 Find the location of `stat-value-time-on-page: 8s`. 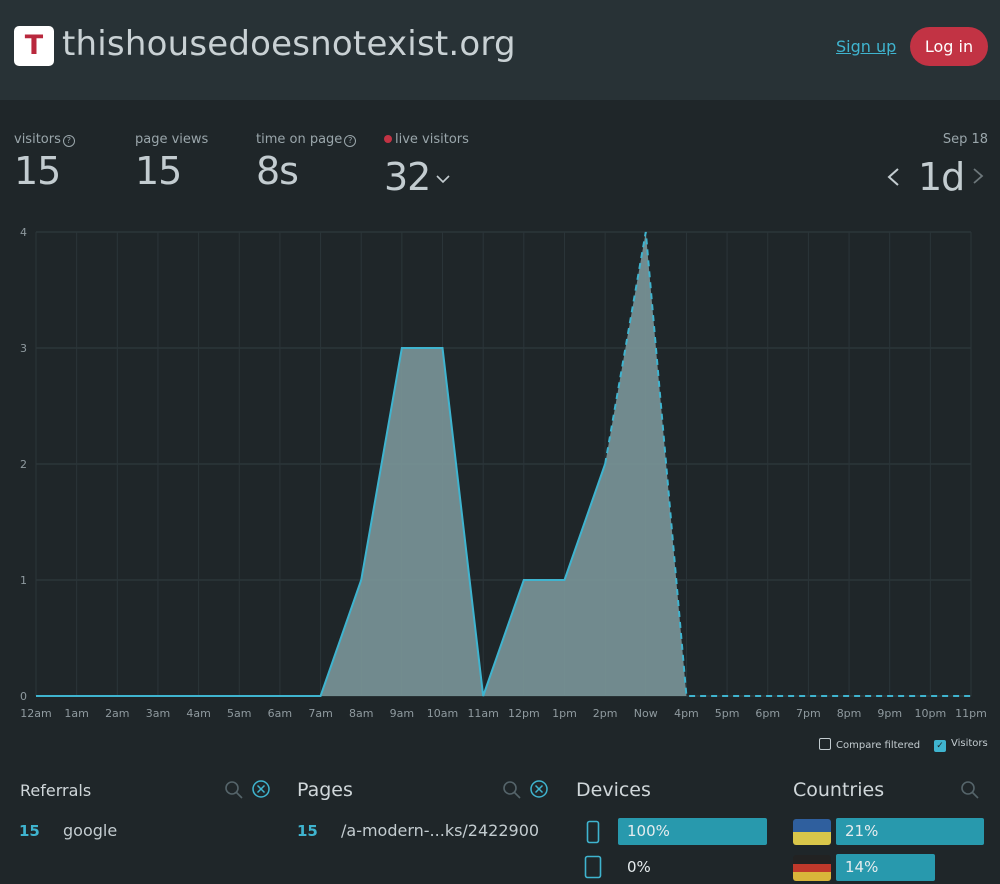

stat-value-time-on-page: 8s is located at coordinates (277, 171).